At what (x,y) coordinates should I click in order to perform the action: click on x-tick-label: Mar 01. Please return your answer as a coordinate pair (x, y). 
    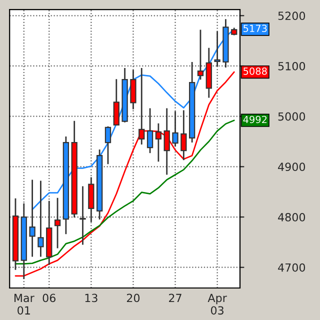
    Looking at the image, I should click on (24, 304).